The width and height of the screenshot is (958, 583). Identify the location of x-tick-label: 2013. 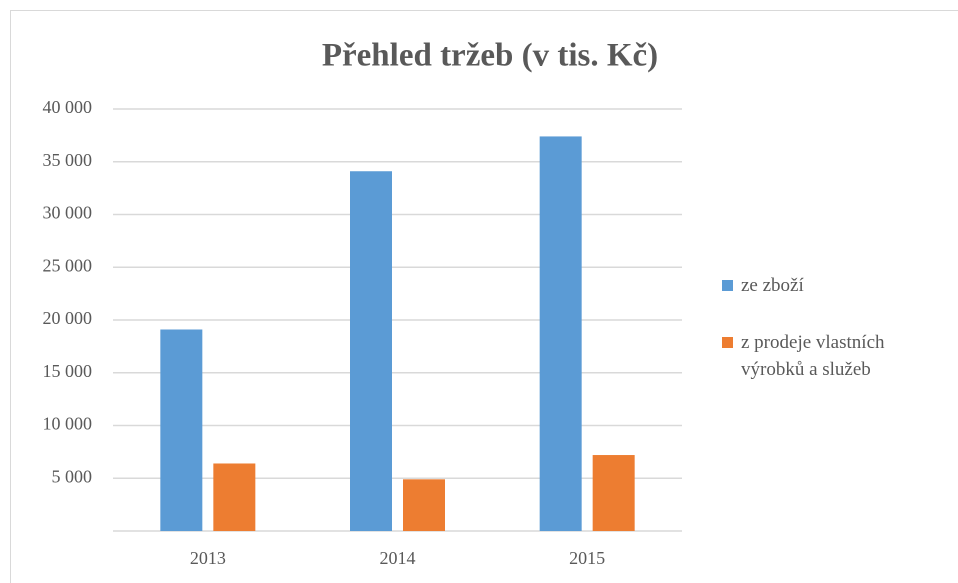
(208, 558).